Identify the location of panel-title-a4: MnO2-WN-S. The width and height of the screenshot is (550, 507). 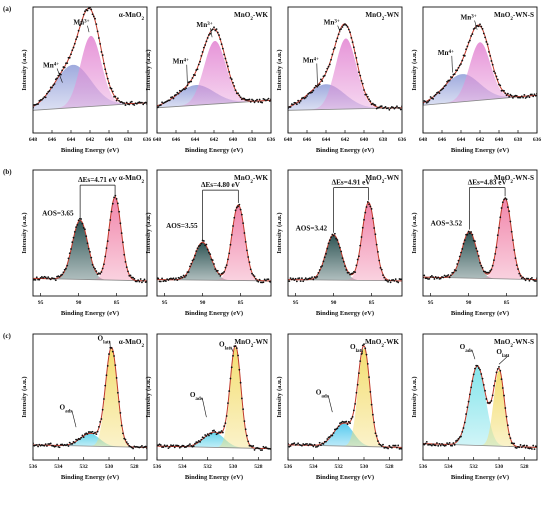
(514, 16).